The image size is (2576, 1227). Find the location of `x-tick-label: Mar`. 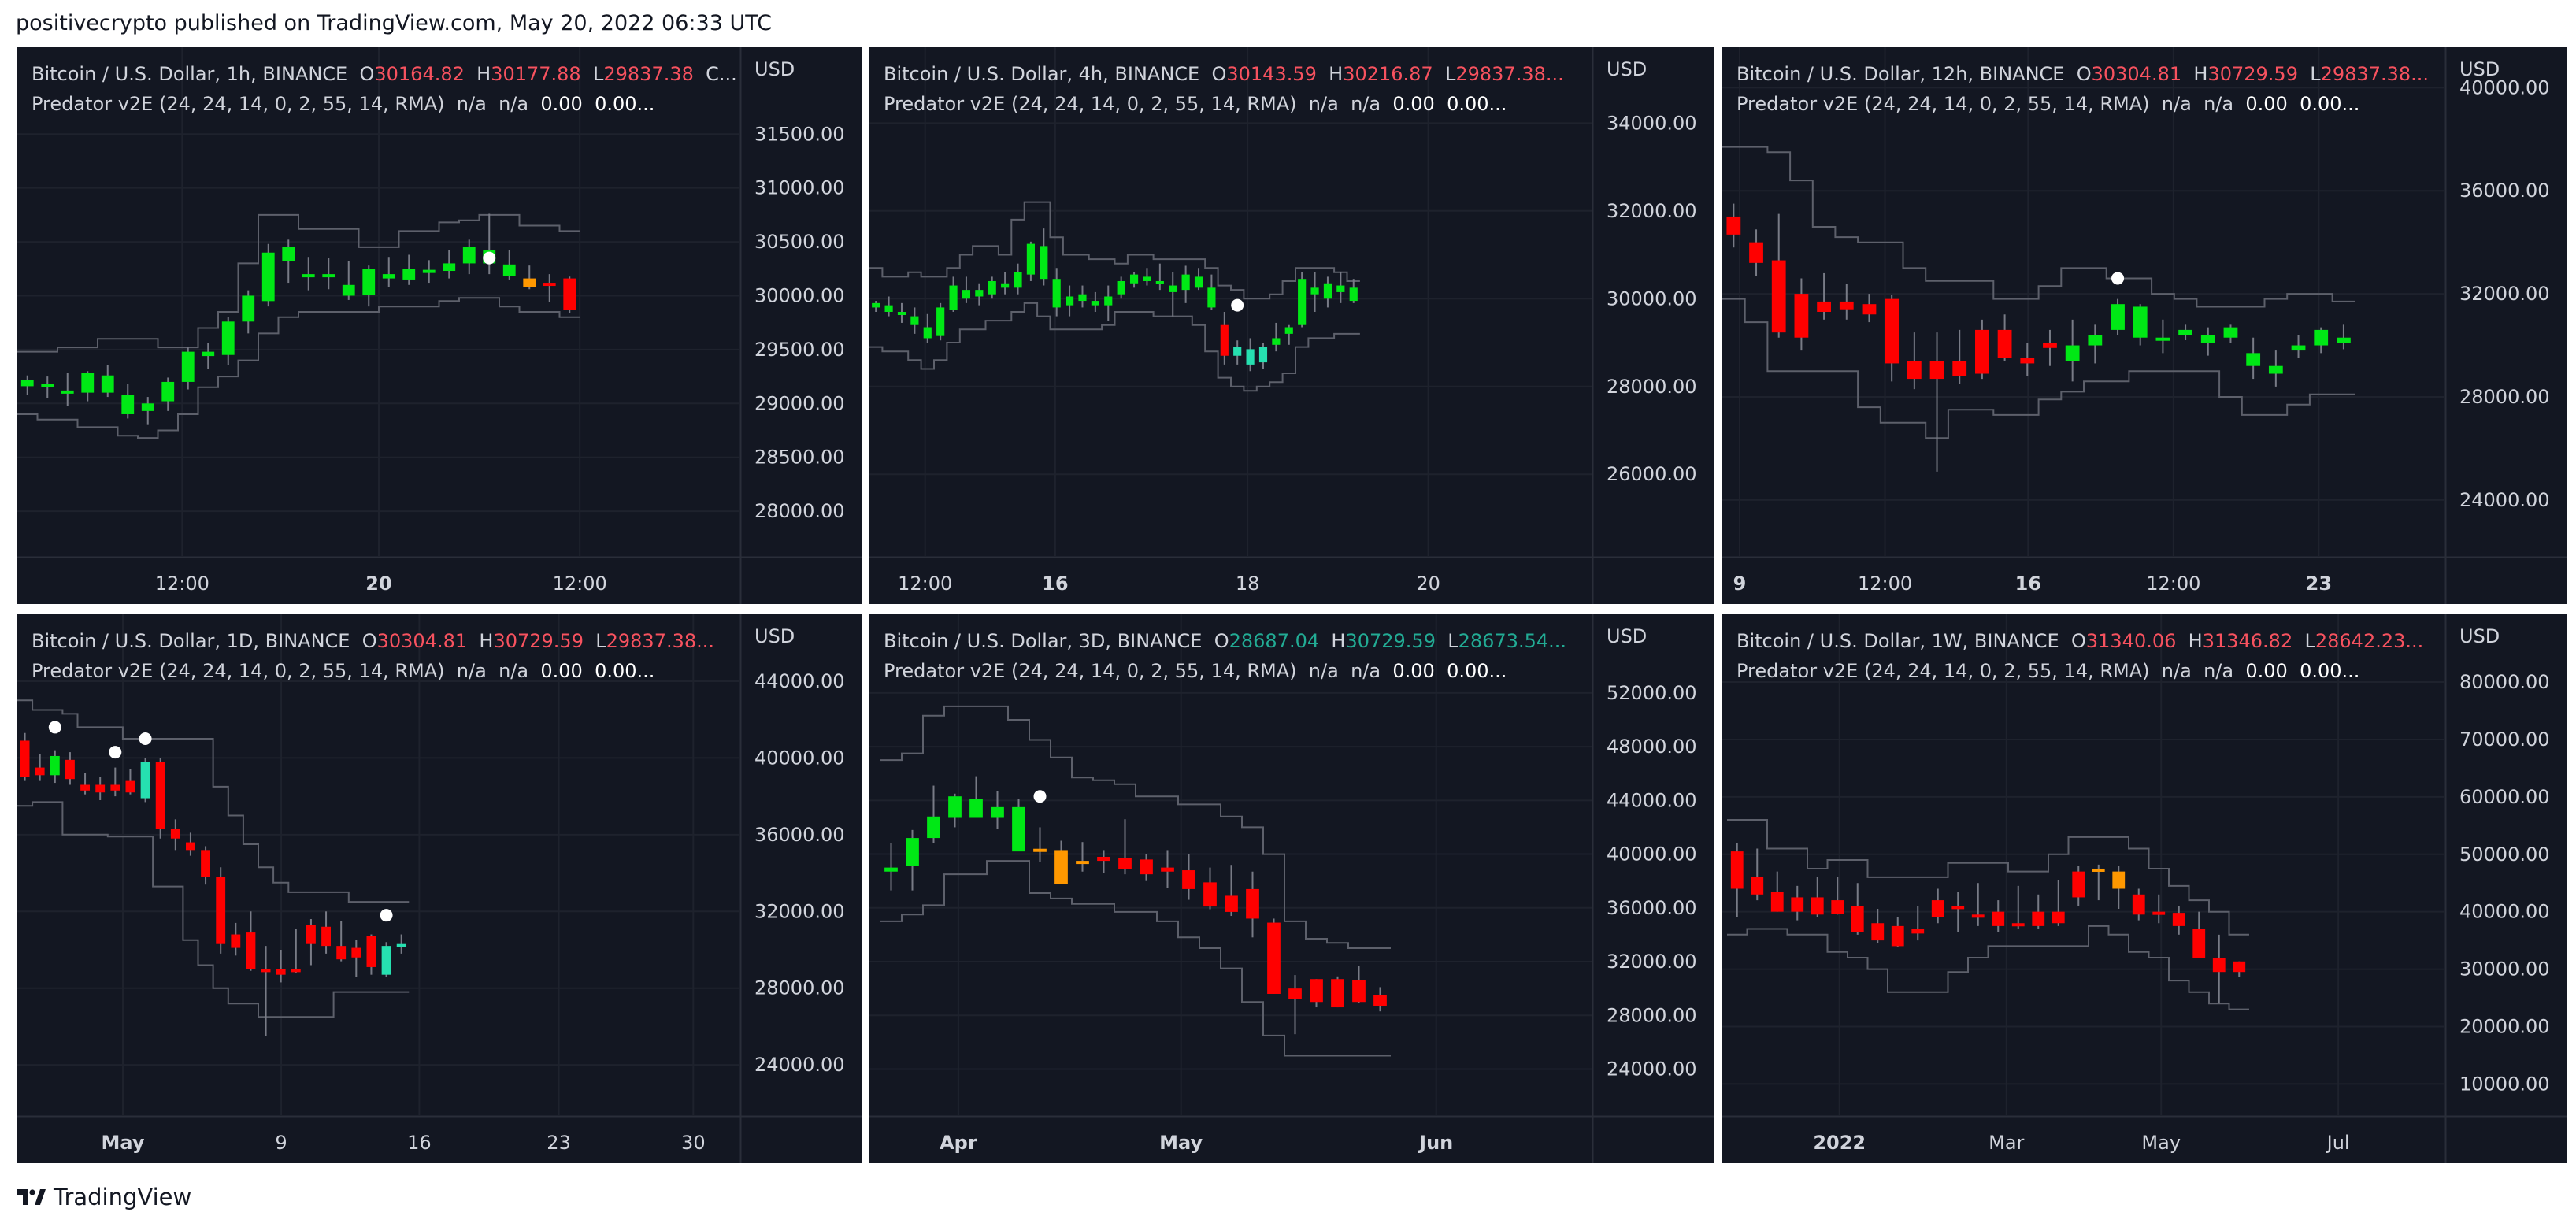

x-tick-label: Mar is located at coordinates (2006, 1143).